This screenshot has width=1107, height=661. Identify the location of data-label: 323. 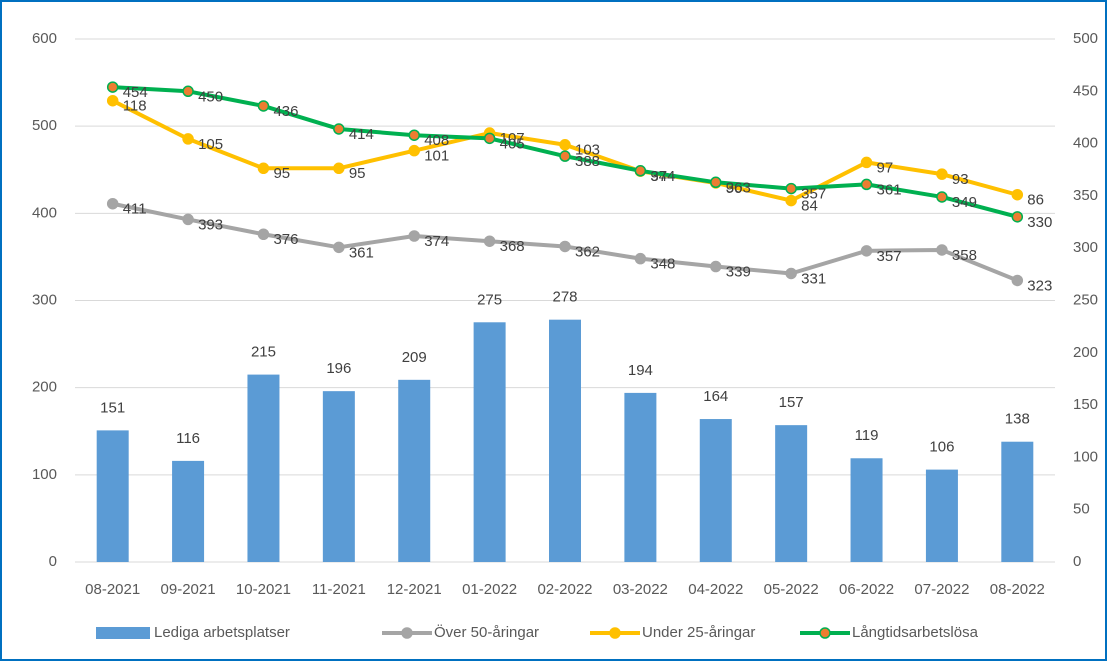
(1039, 285).